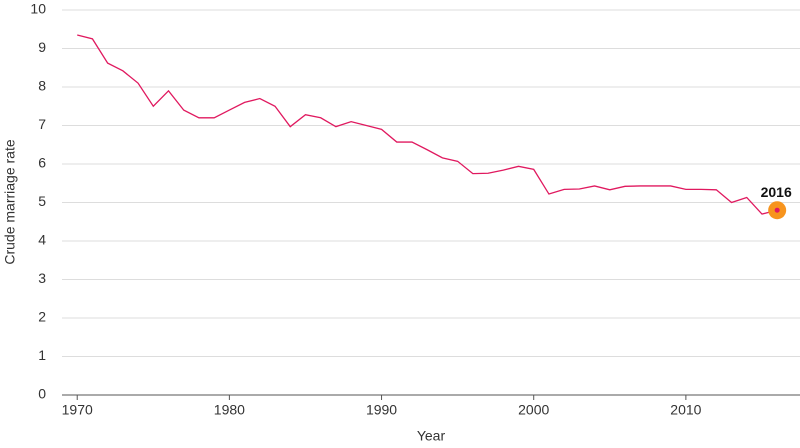  Describe the element at coordinates (229, 410) in the screenshot. I see `x-tick-label: 1980` at that location.